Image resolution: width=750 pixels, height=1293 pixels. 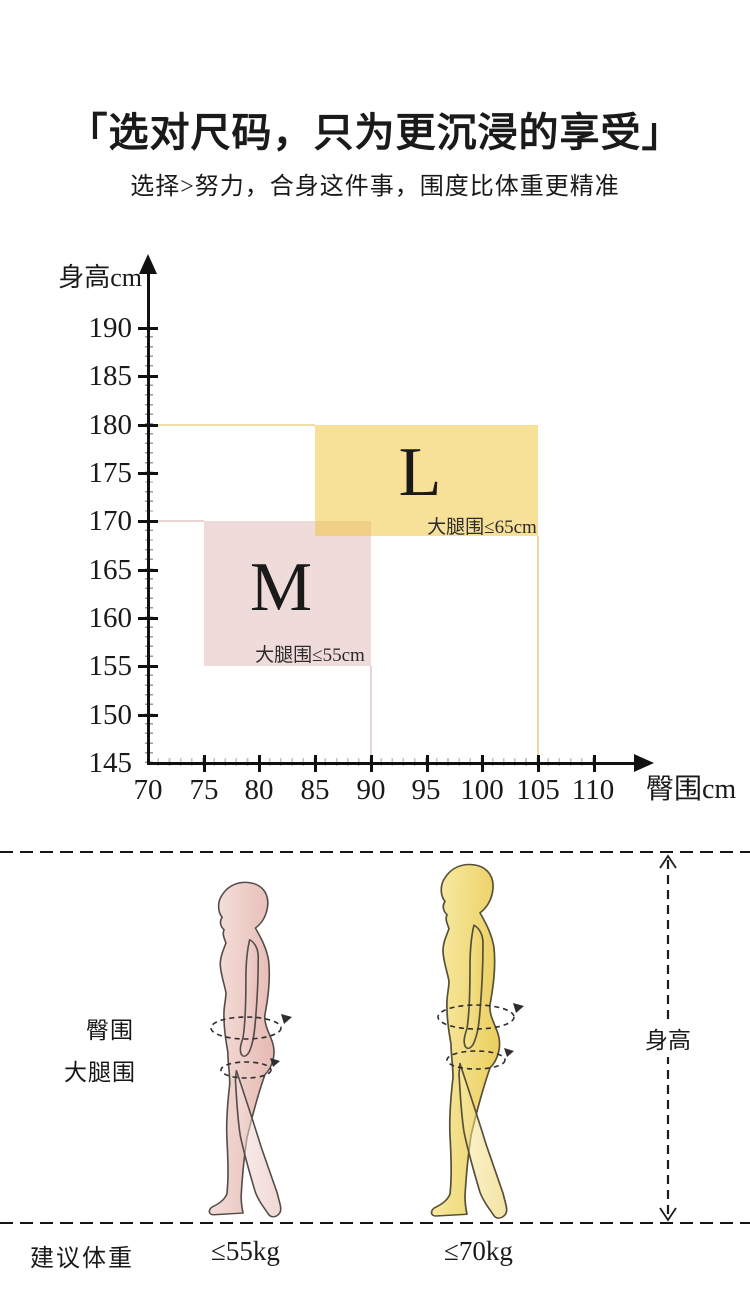 I want to click on page-subtitle: 选择>努力，合身这件事，围度比体重更精准, so click(x=375, y=187).